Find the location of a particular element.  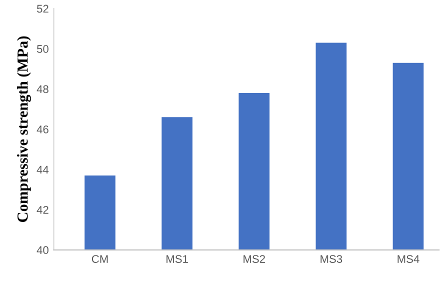

y-tick-label: 52 is located at coordinates (42, 8).